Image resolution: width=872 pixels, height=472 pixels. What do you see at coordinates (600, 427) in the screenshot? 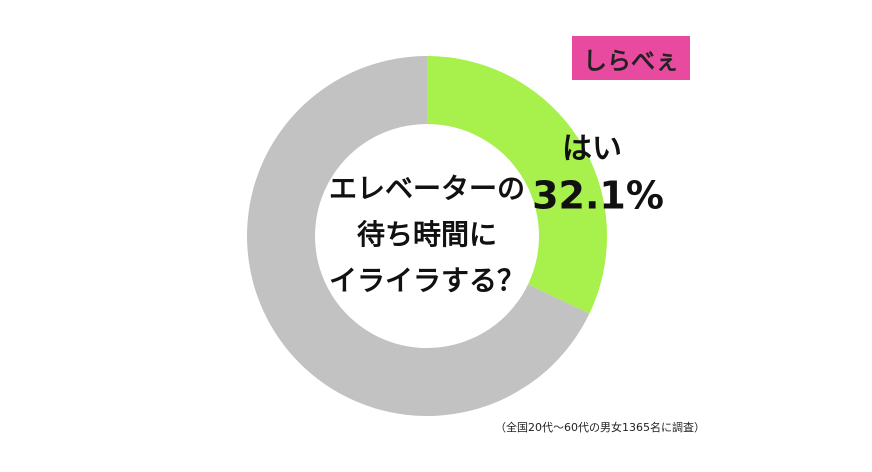
I see `note: （全国20代～60代の男女1365名に調査）` at bounding box center [600, 427].